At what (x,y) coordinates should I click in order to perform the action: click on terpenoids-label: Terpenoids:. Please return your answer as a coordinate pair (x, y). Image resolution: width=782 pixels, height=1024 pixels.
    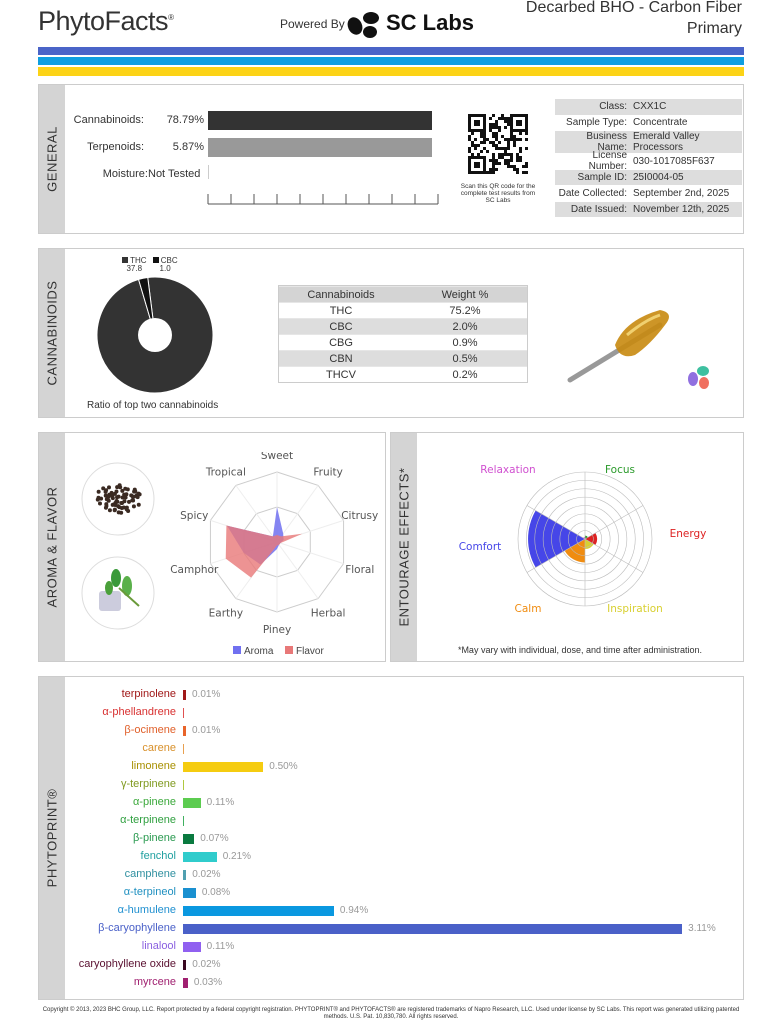
    Looking at the image, I should click on (115, 147).